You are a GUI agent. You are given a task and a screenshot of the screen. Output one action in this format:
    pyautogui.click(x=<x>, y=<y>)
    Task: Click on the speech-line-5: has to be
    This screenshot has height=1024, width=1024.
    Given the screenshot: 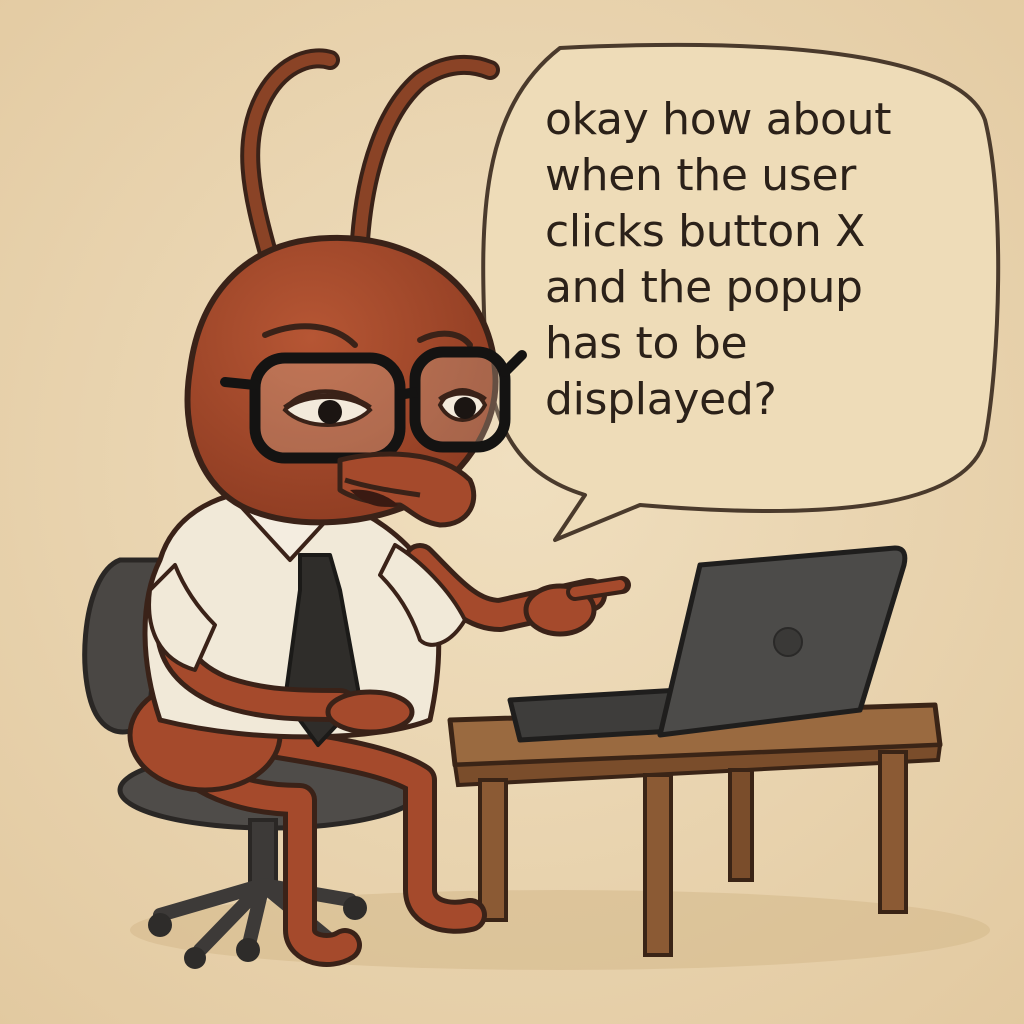 What is the action you would take?
    pyautogui.click(x=646, y=343)
    